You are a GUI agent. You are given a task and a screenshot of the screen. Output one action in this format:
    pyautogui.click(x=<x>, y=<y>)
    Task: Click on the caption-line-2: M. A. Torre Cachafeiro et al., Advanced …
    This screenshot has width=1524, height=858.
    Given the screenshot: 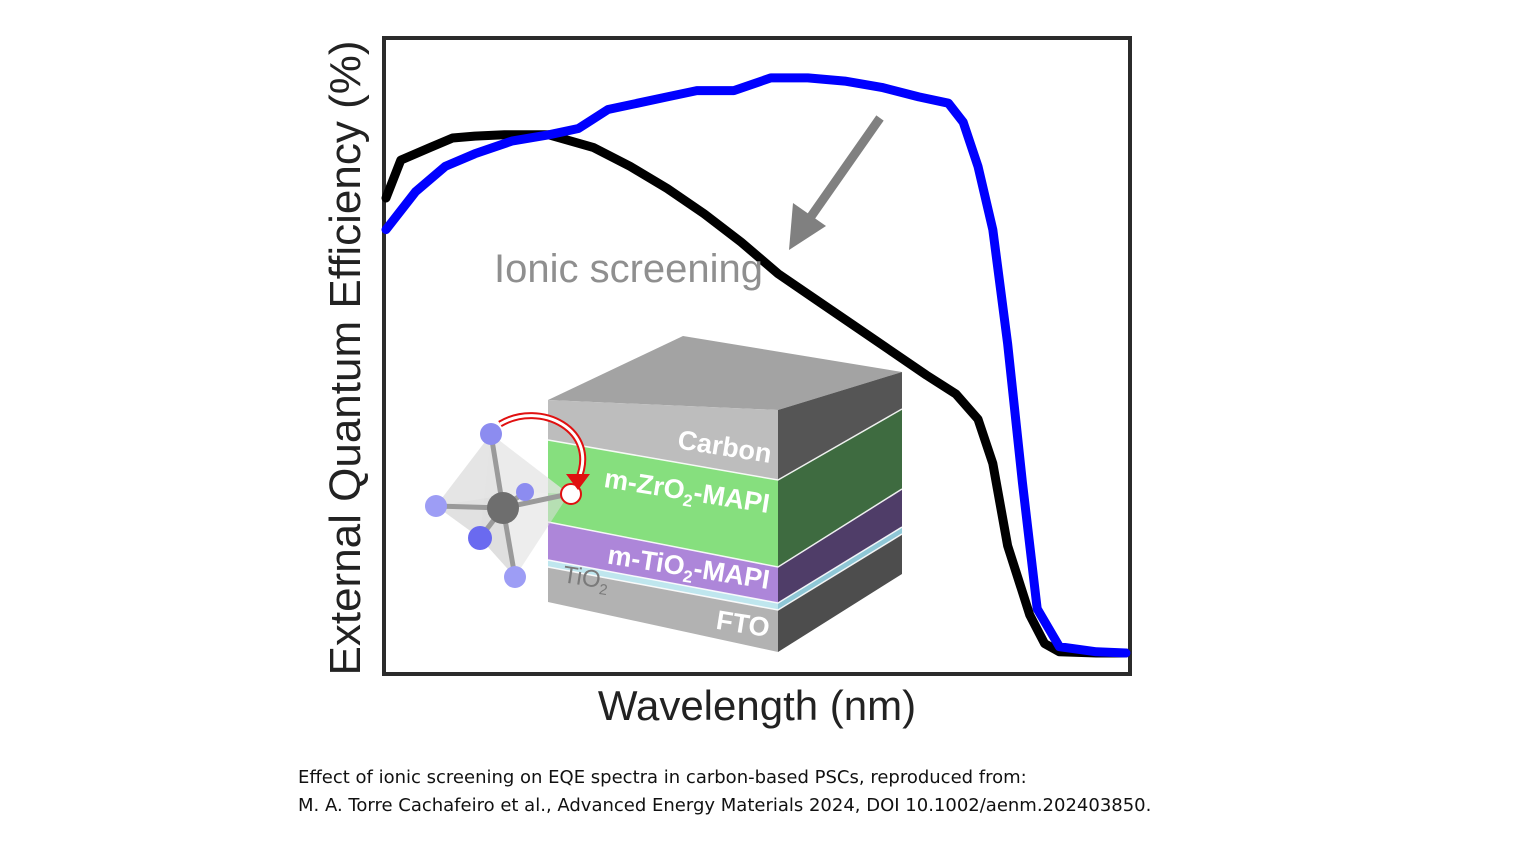 What is the action you would take?
    pyautogui.click(x=725, y=805)
    